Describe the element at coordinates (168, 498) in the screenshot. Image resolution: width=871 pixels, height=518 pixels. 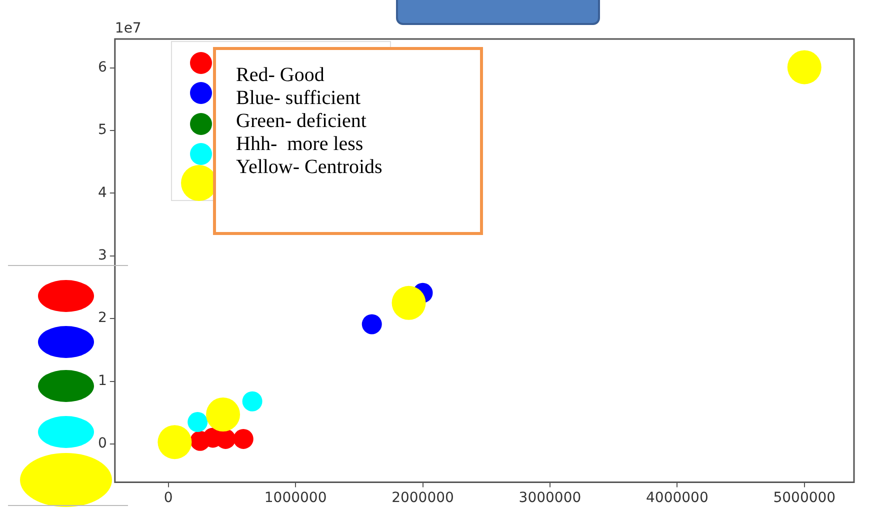
I see `x-tick-label: 0` at that location.